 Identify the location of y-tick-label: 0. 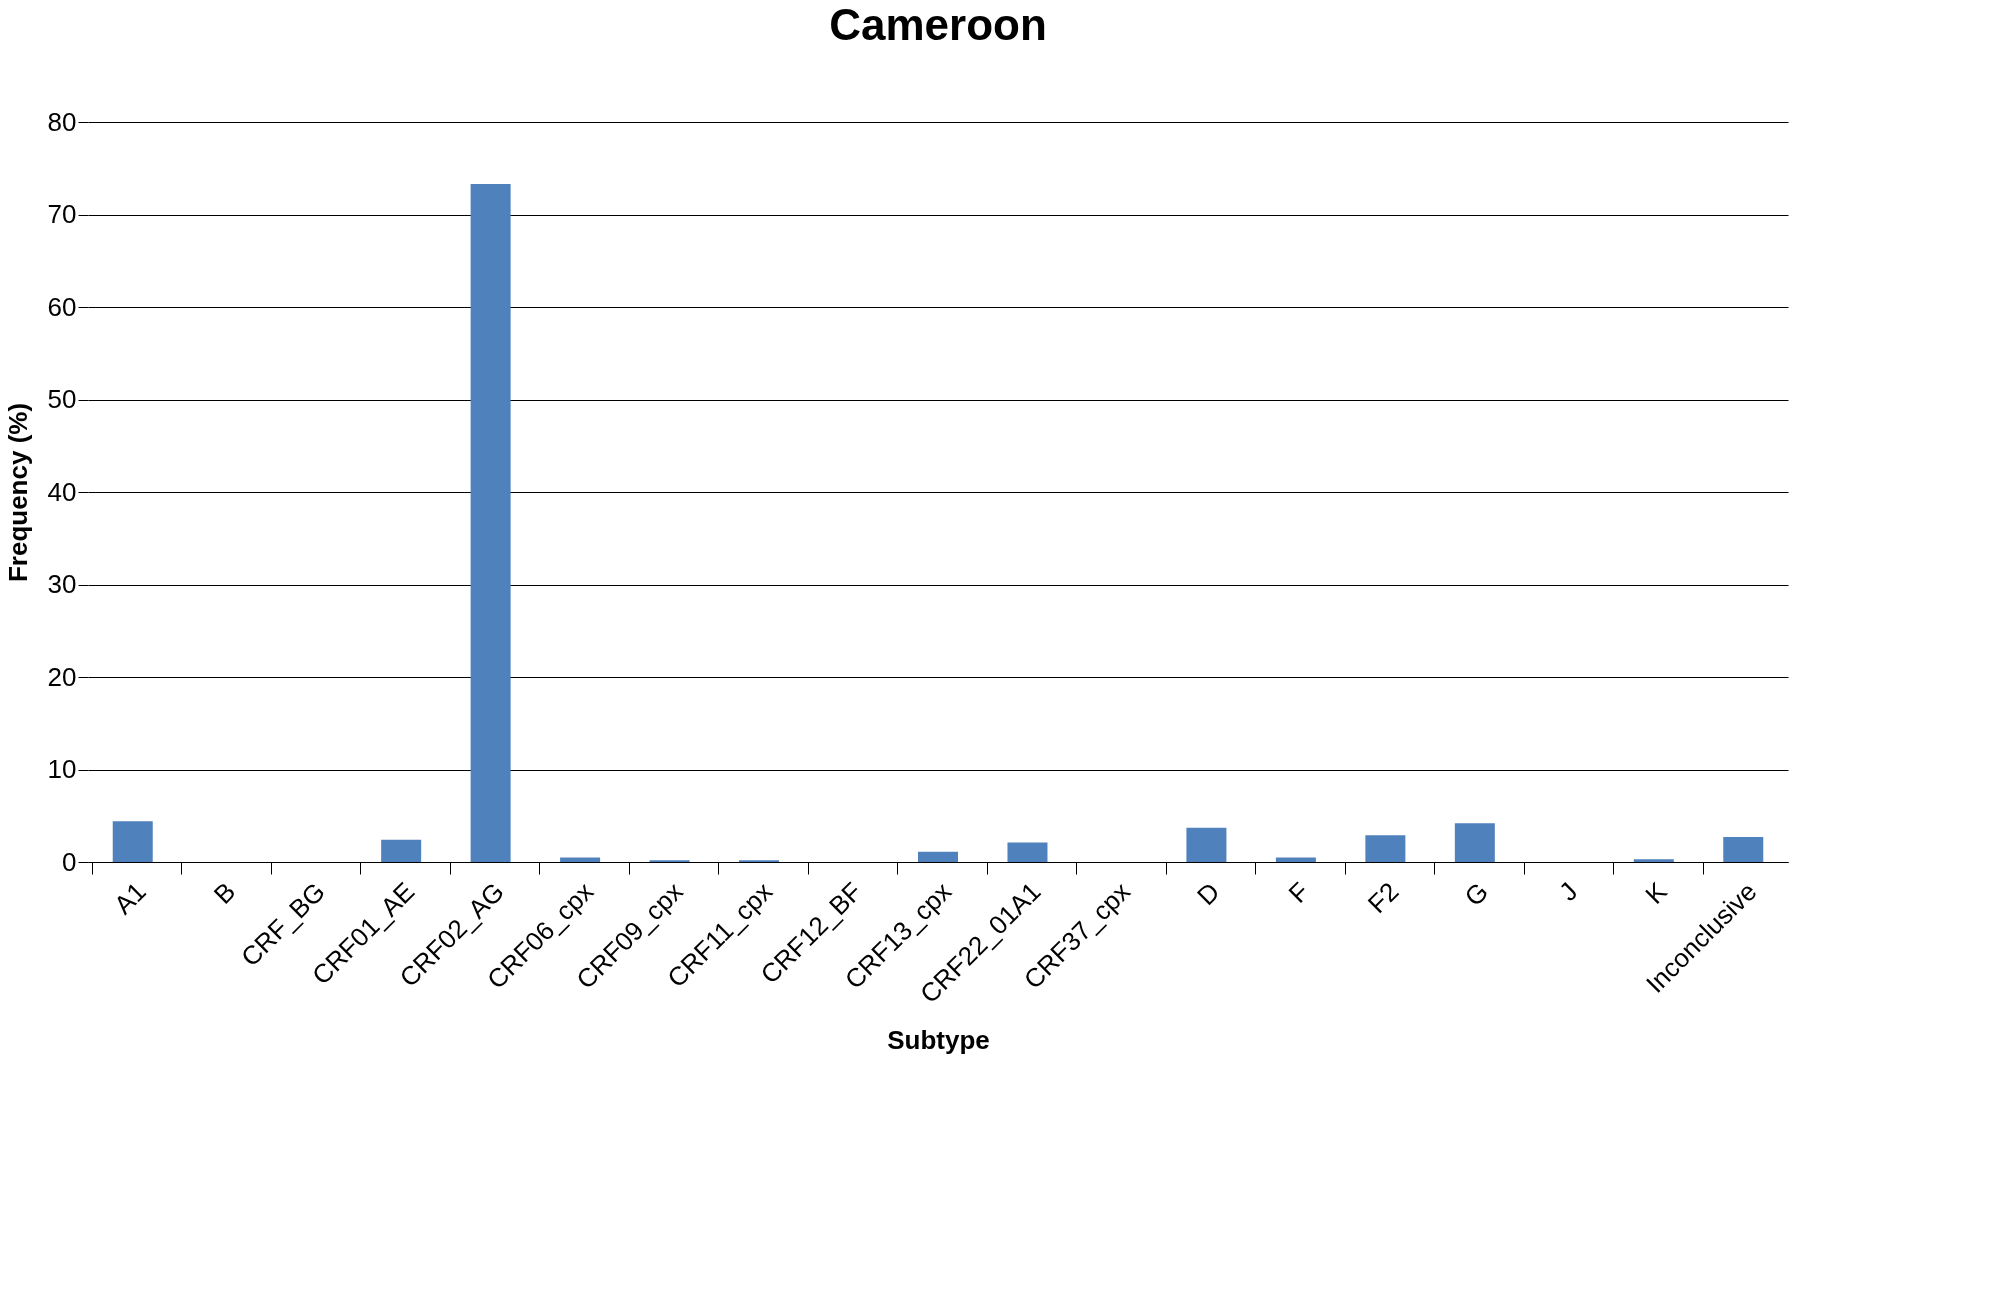
(69, 861).